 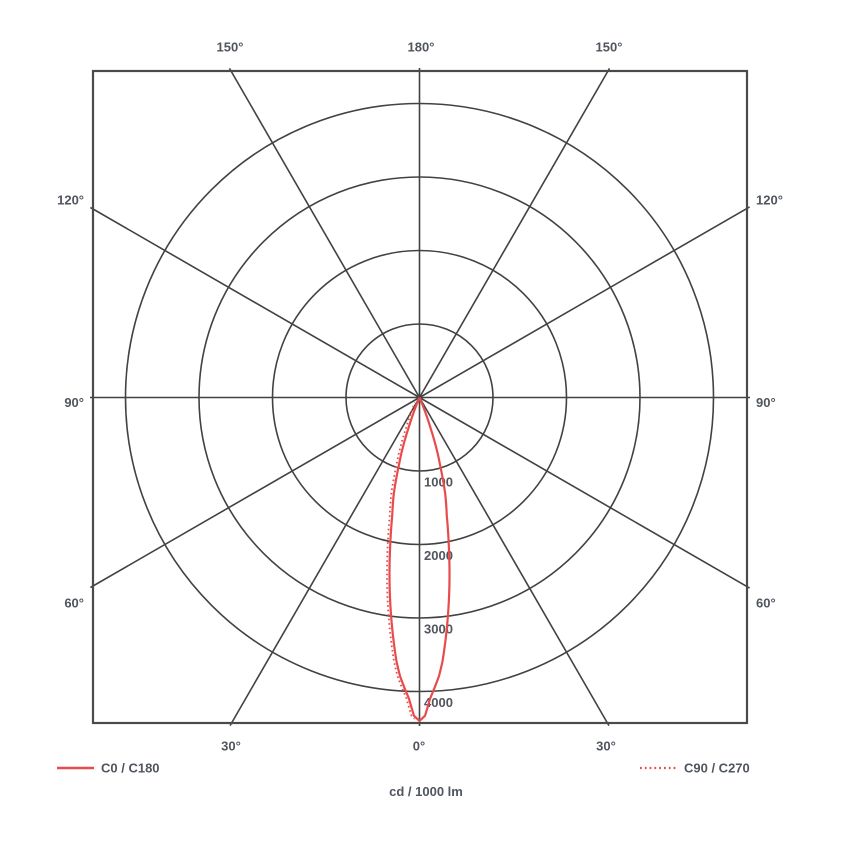 I want to click on legend-c0: C0 / C180, so click(x=108, y=768).